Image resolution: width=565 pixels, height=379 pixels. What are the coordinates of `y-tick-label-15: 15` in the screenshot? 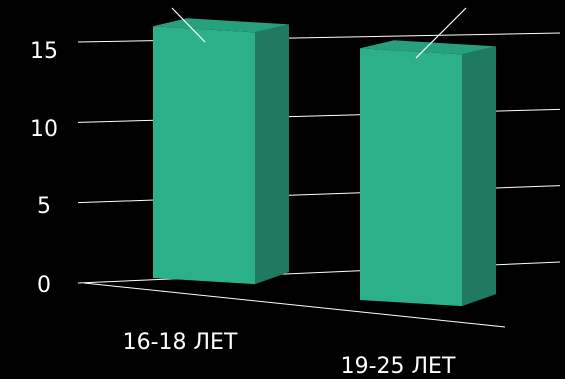 It's located at (44, 51).